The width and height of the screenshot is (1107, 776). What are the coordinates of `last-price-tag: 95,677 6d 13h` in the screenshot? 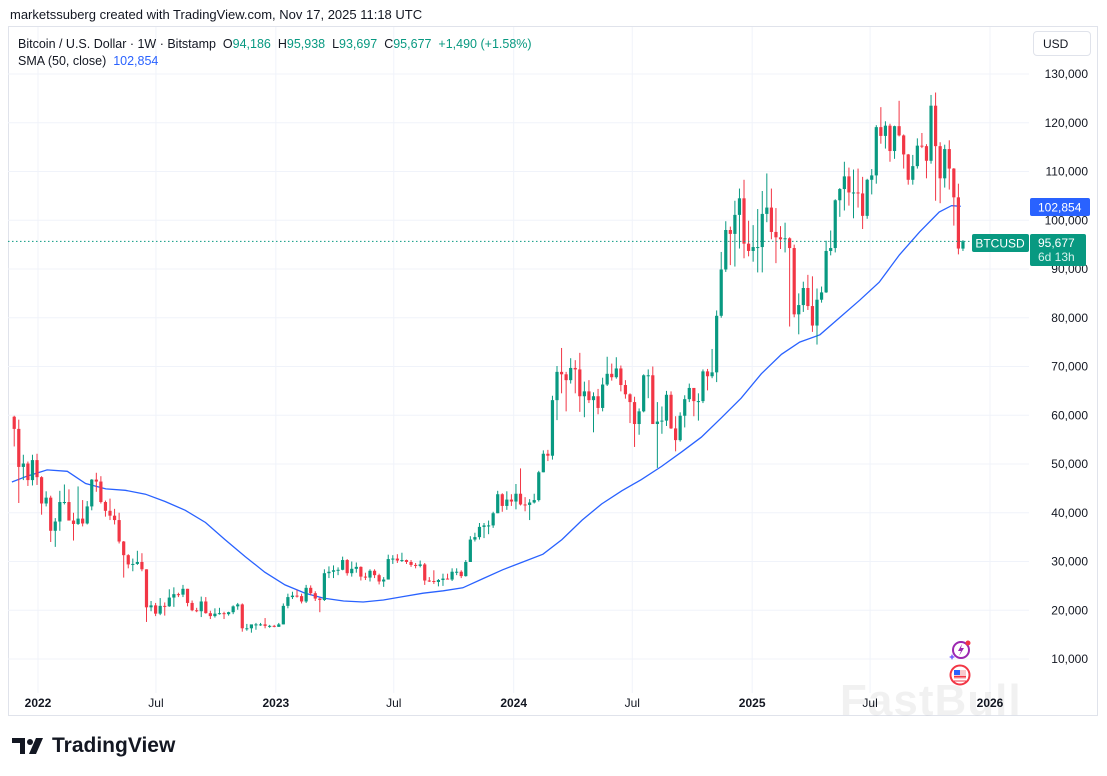 It's located at (1058, 250).